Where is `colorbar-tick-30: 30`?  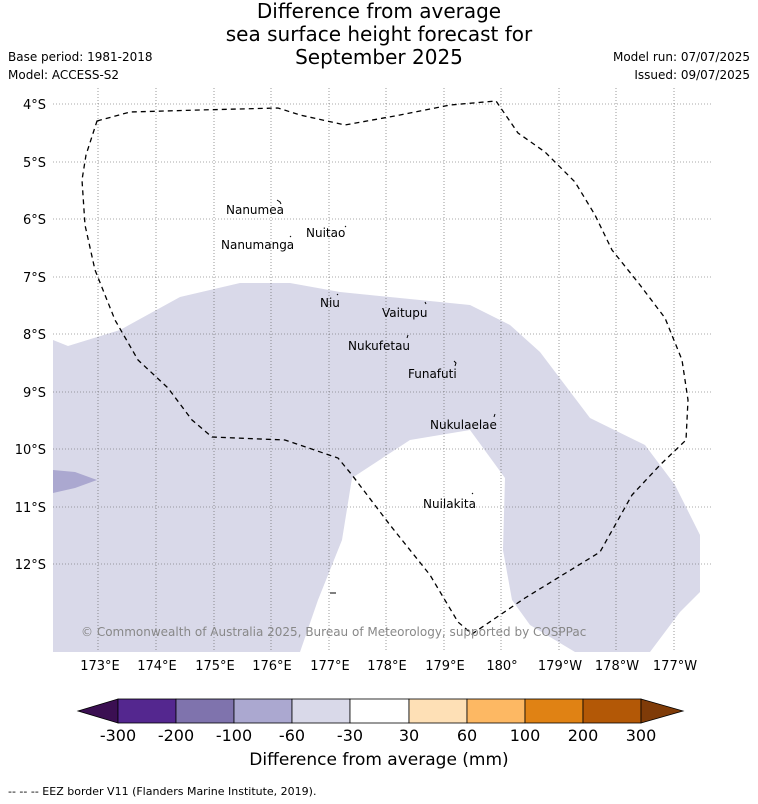
colorbar-tick-30: 30 is located at coordinates (409, 735).